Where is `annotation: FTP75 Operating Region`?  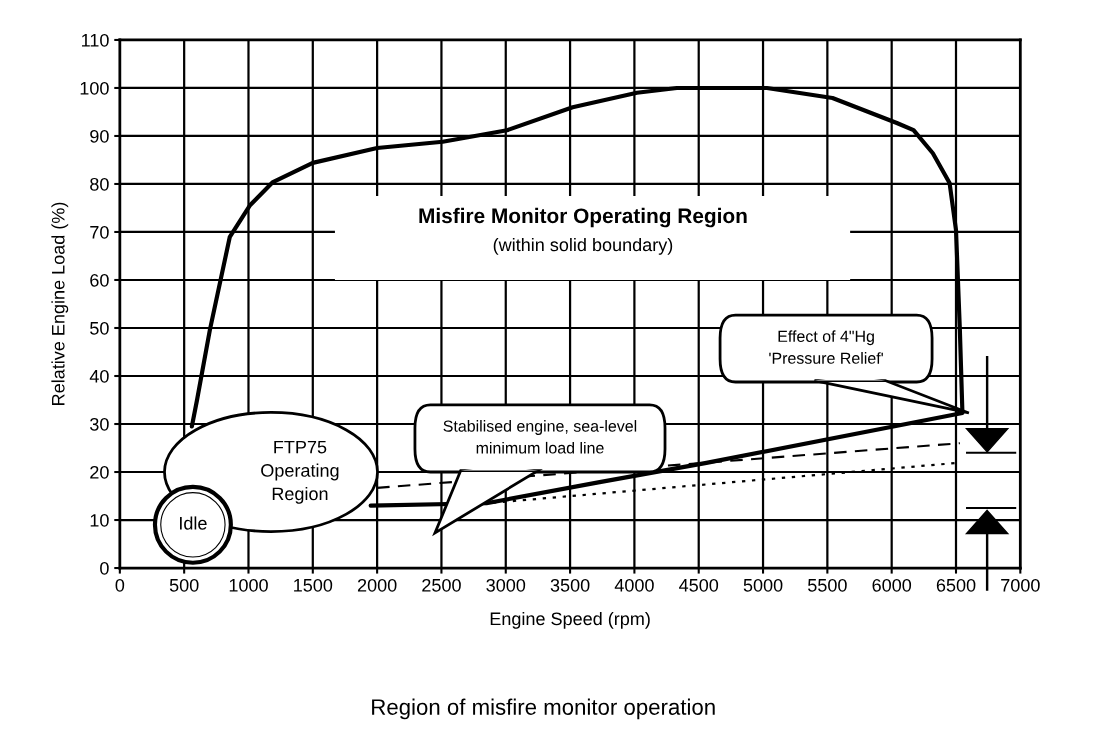
annotation: FTP75 Operating Region is located at coordinates (300, 472).